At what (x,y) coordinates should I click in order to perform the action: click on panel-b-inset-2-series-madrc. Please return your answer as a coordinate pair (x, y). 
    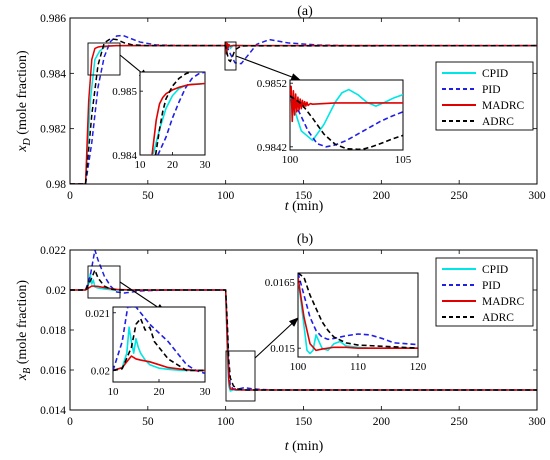
    Looking at the image, I should click on (358, 314).